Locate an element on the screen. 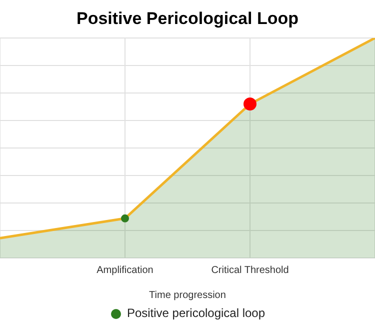 This screenshot has height=334, width=375. x-axis-title: Time progression is located at coordinates (187, 295).